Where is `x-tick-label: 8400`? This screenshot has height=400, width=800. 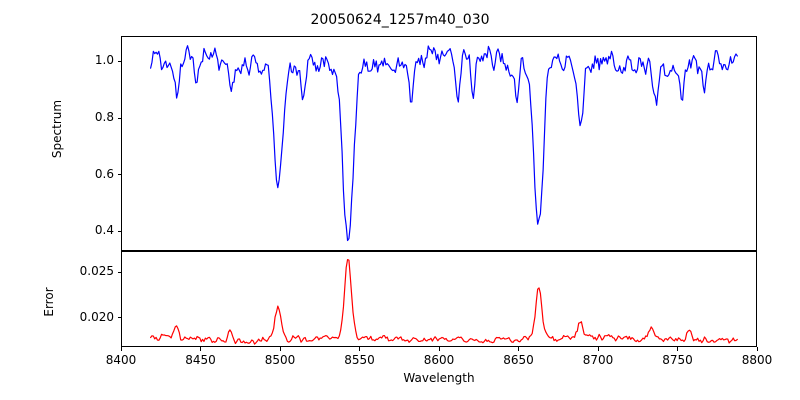 x-tick-label: 8400 is located at coordinates (121, 360).